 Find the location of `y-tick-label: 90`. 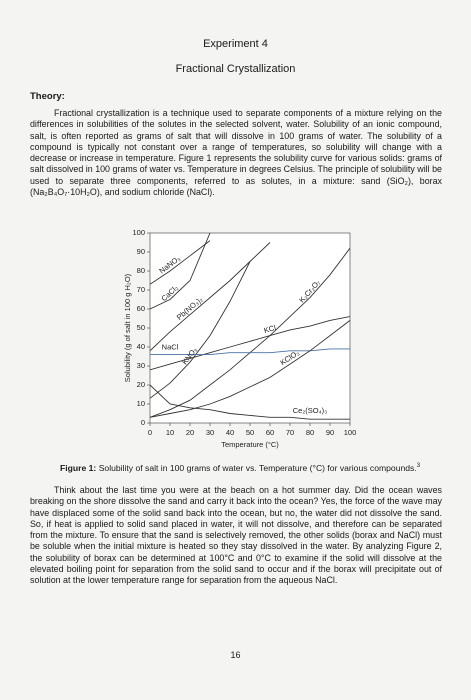

y-tick-label: 90 is located at coordinates (141, 251).